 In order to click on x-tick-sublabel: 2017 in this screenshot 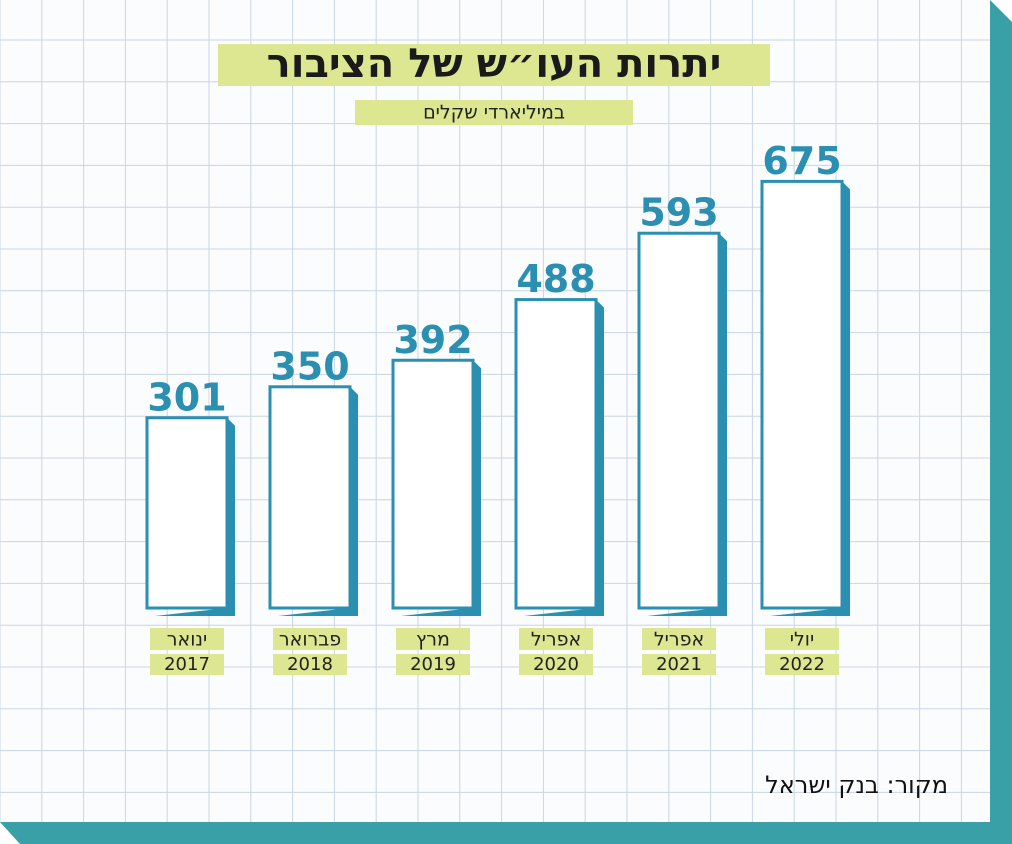, I will do `click(187, 664)`.